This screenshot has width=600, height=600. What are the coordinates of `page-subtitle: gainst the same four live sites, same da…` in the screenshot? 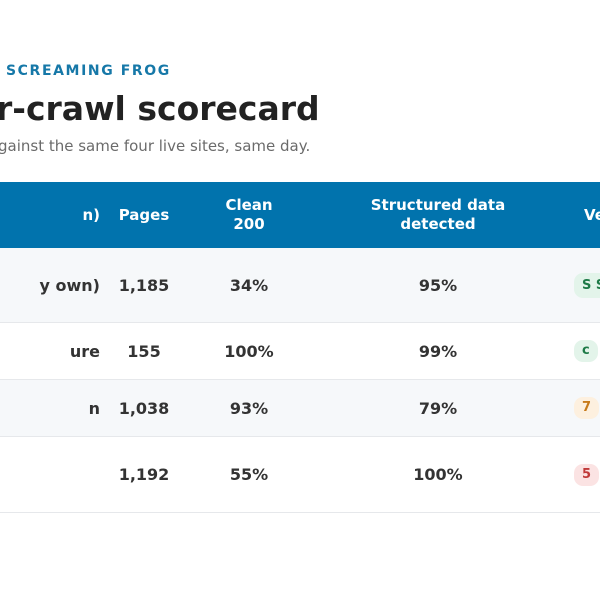 It's located at (155, 146).